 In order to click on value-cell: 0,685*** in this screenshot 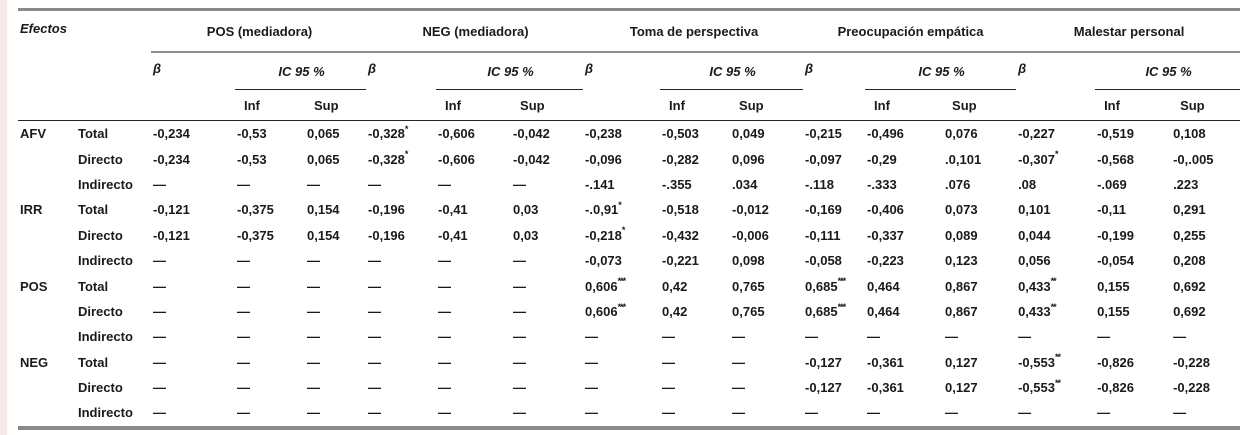, I will do `click(825, 285)`.